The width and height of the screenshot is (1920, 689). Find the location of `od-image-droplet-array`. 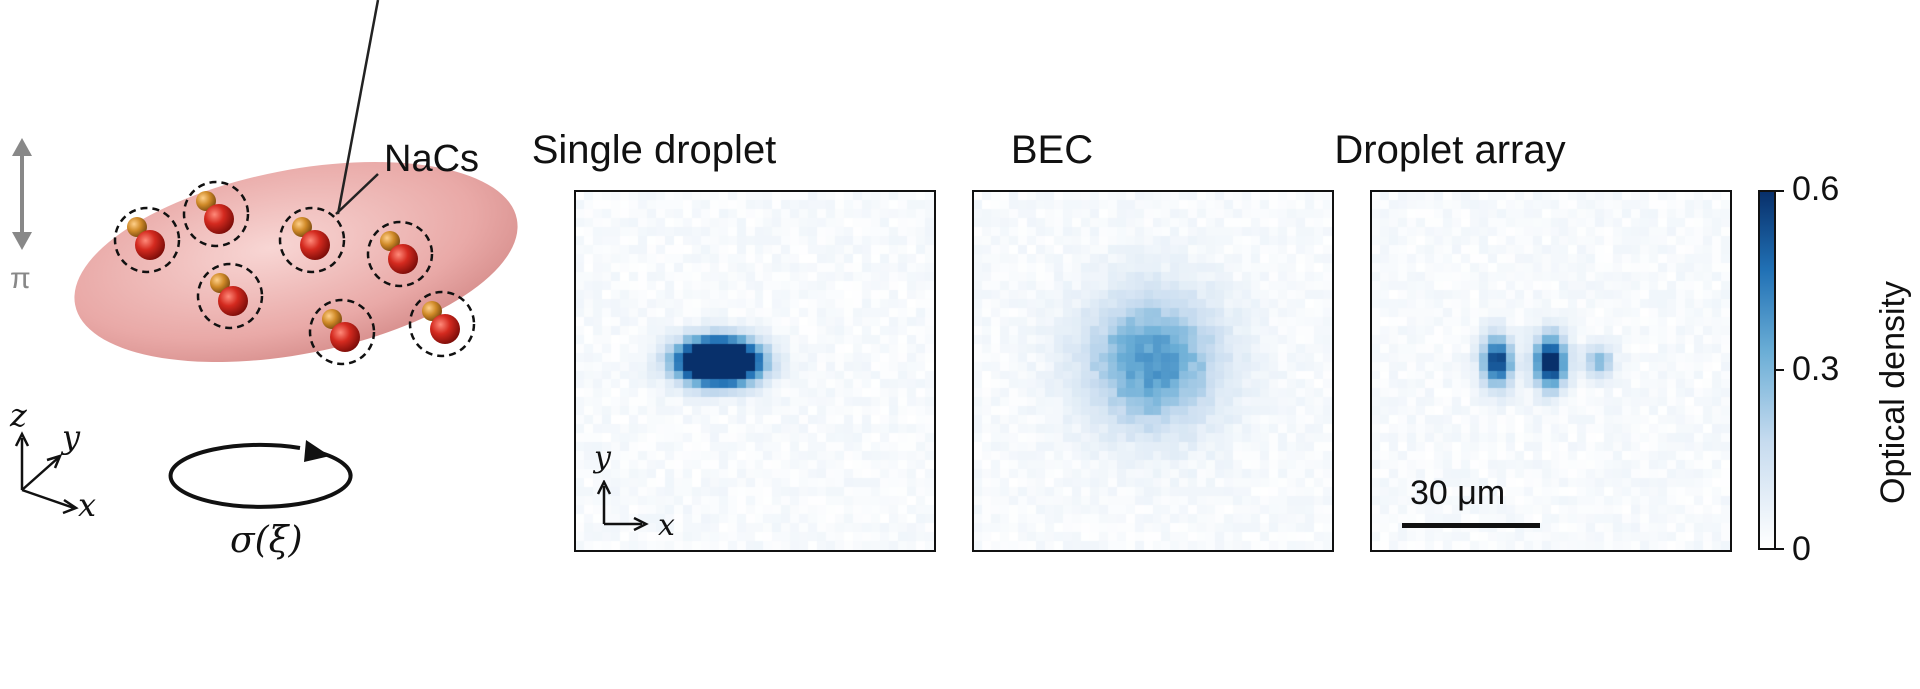

od-image-droplet-array is located at coordinates (1551, 371).